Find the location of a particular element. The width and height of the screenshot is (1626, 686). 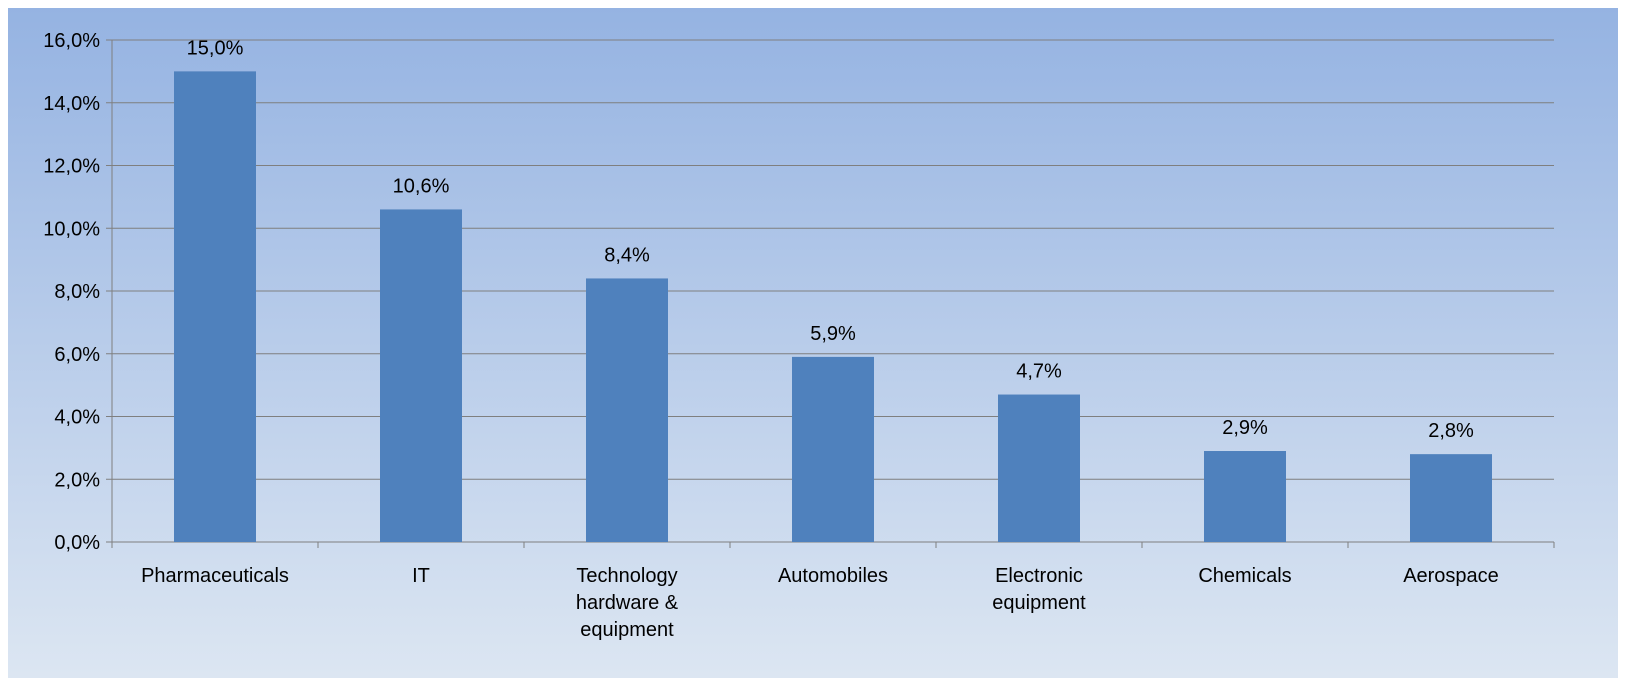

category-label-line: Technology is located at coordinates (626, 576).